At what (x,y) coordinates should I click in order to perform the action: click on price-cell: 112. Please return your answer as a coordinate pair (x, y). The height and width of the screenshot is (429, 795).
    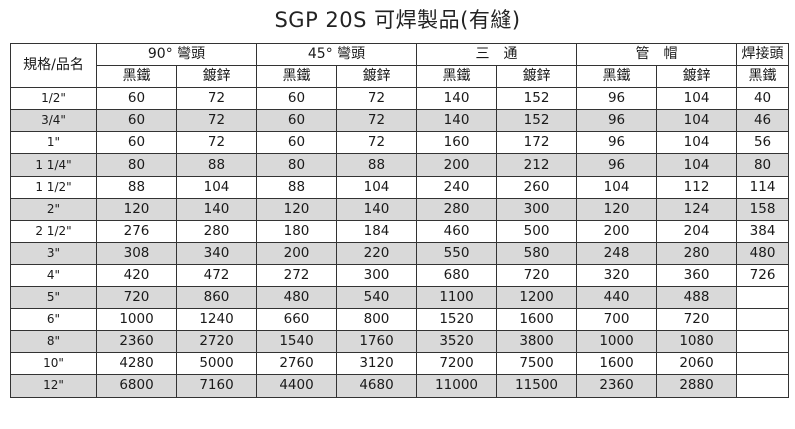
    Looking at the image, I should click on (697, 187).